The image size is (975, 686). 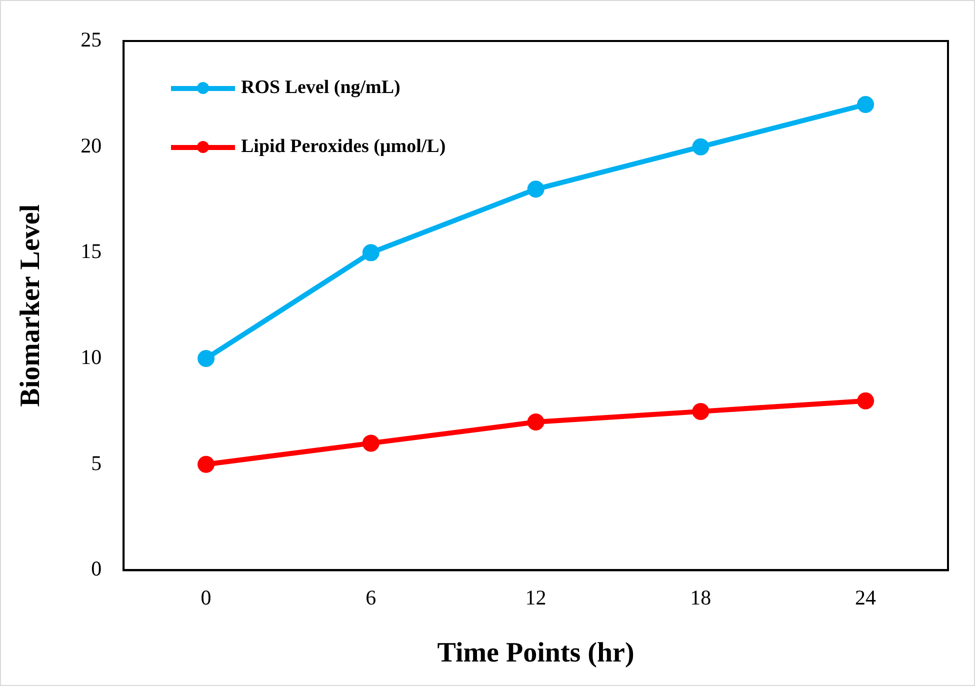 What do you see at coordinates (91, 251) in the screenshot?
I see `y-tick-label: 15` at bounding box center [91, 251].